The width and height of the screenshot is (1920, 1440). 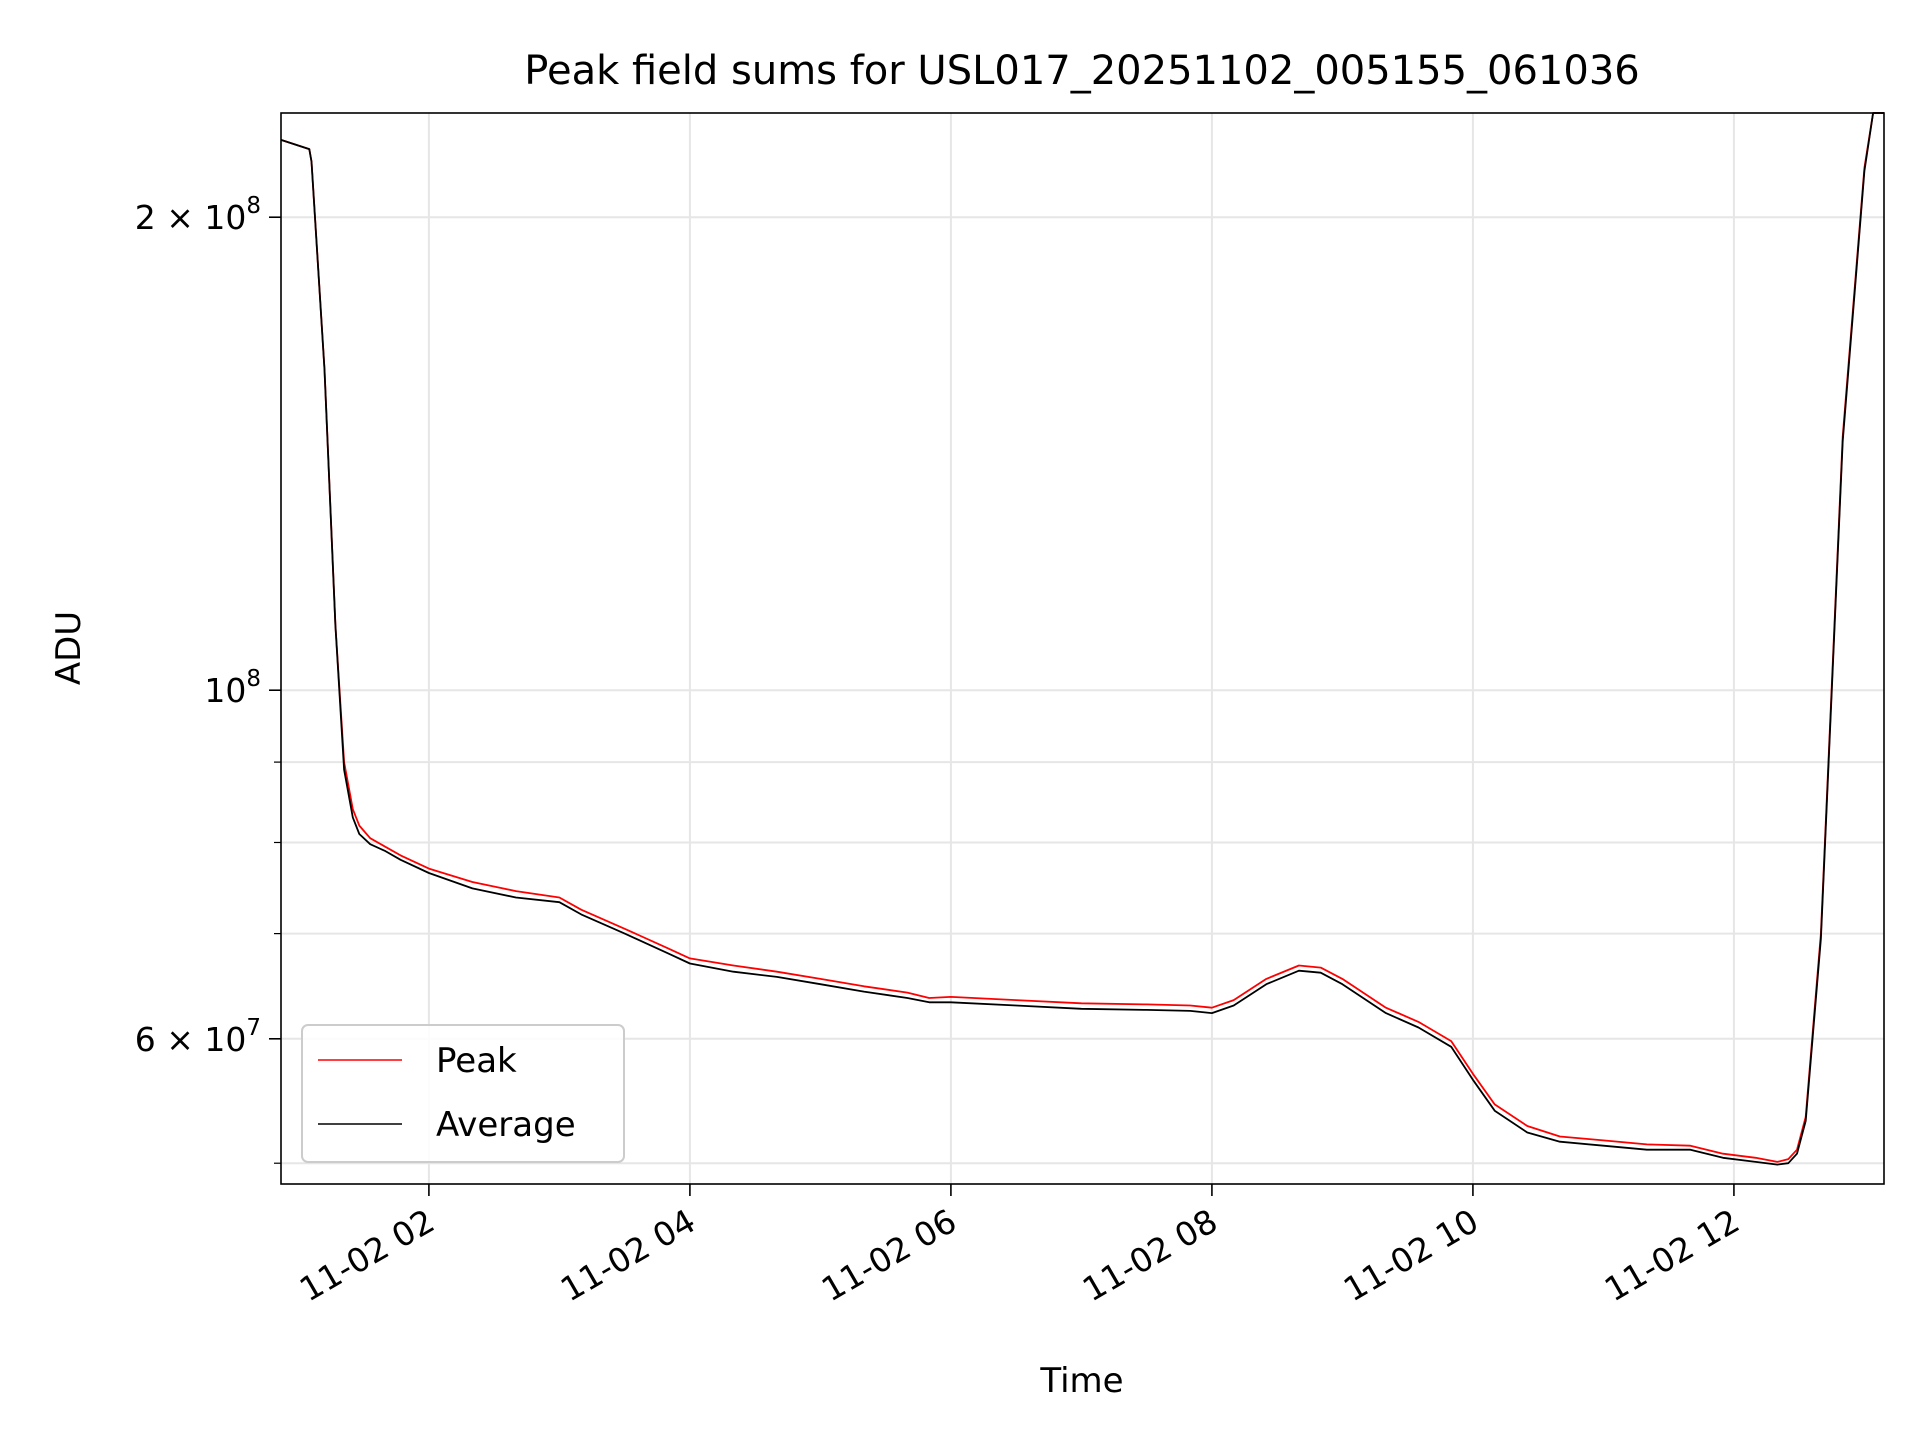 I want to click on y-axis-label: ADU, so click(x=69, y=648).